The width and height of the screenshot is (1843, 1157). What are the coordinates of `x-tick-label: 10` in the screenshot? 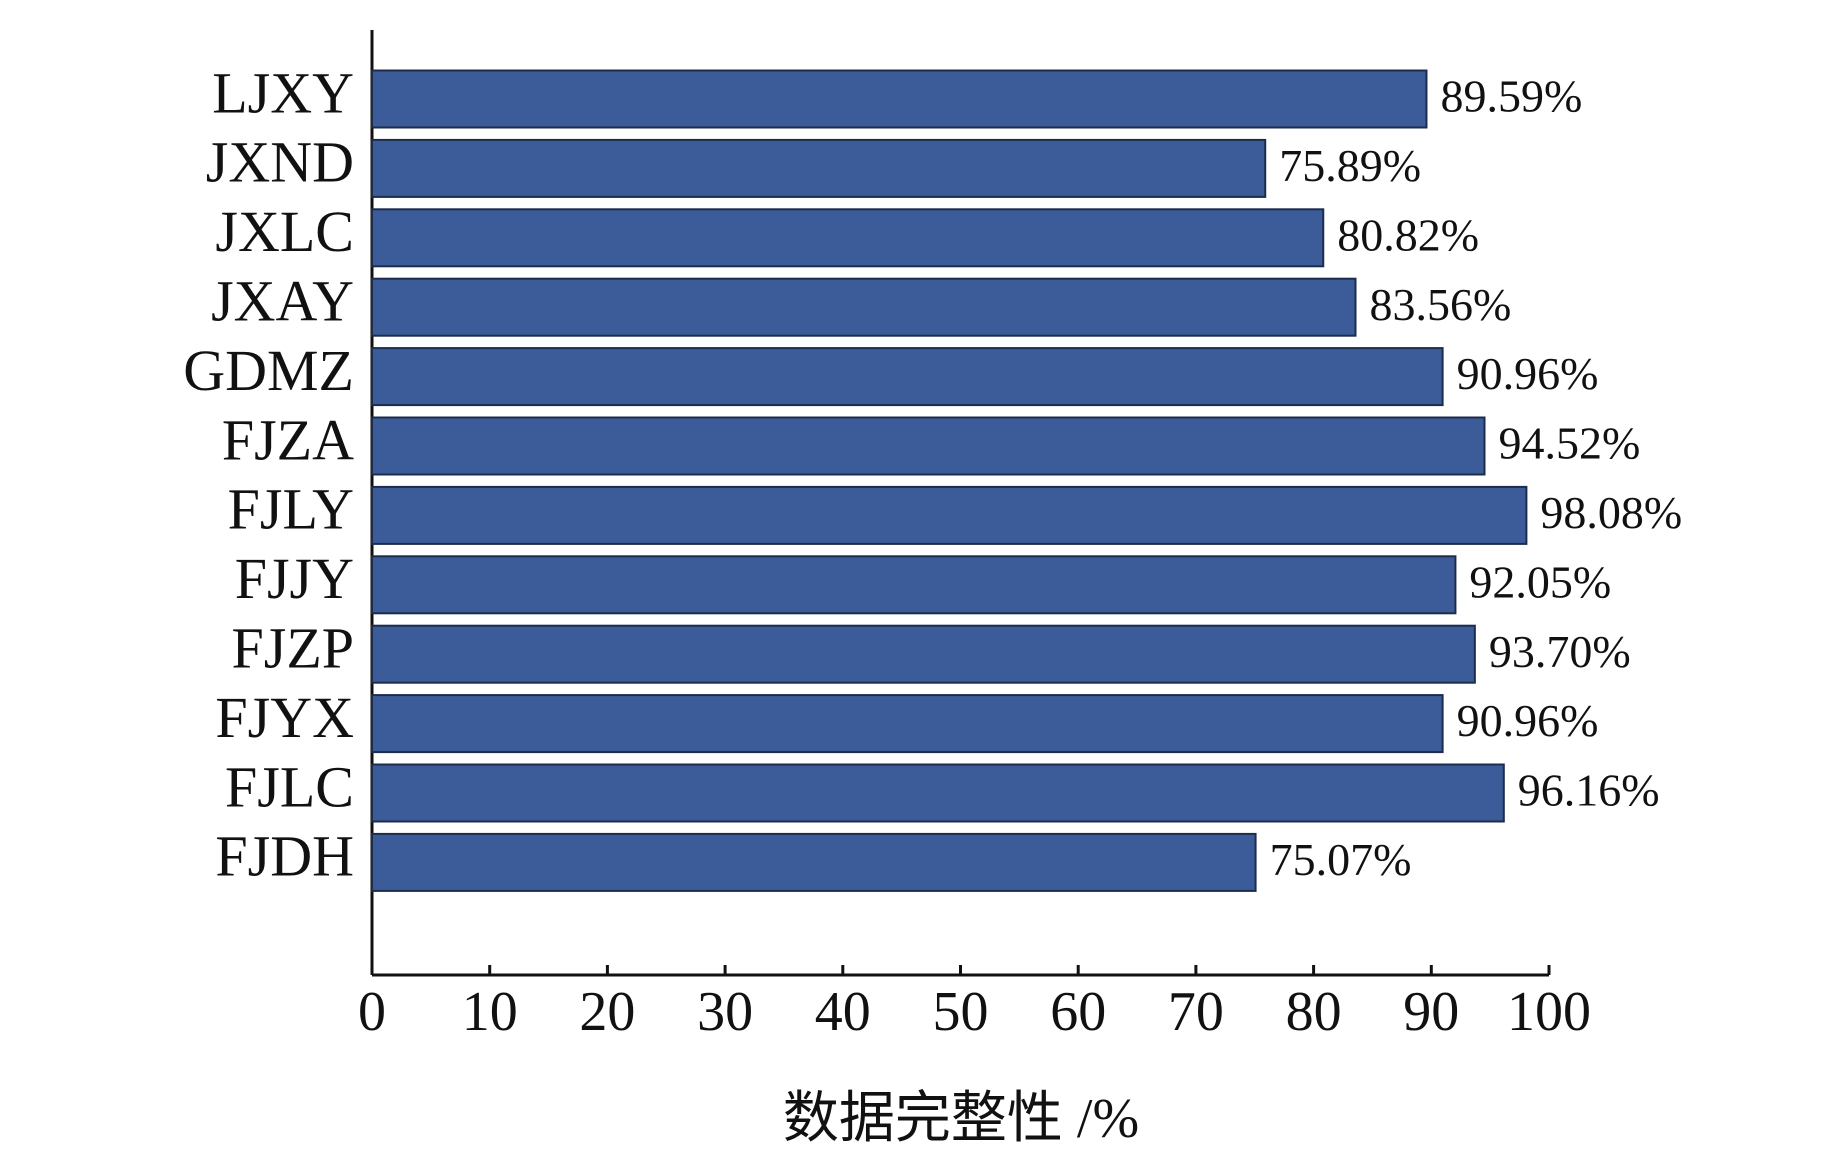 It's located at (490, 1012).